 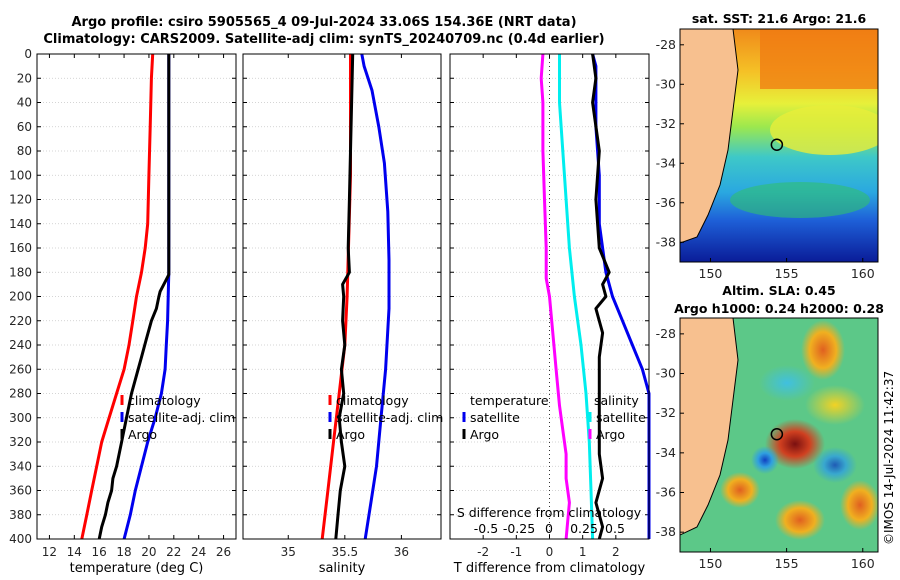 I want to click on x-tick-label: 2, so click(x=616, y=552).